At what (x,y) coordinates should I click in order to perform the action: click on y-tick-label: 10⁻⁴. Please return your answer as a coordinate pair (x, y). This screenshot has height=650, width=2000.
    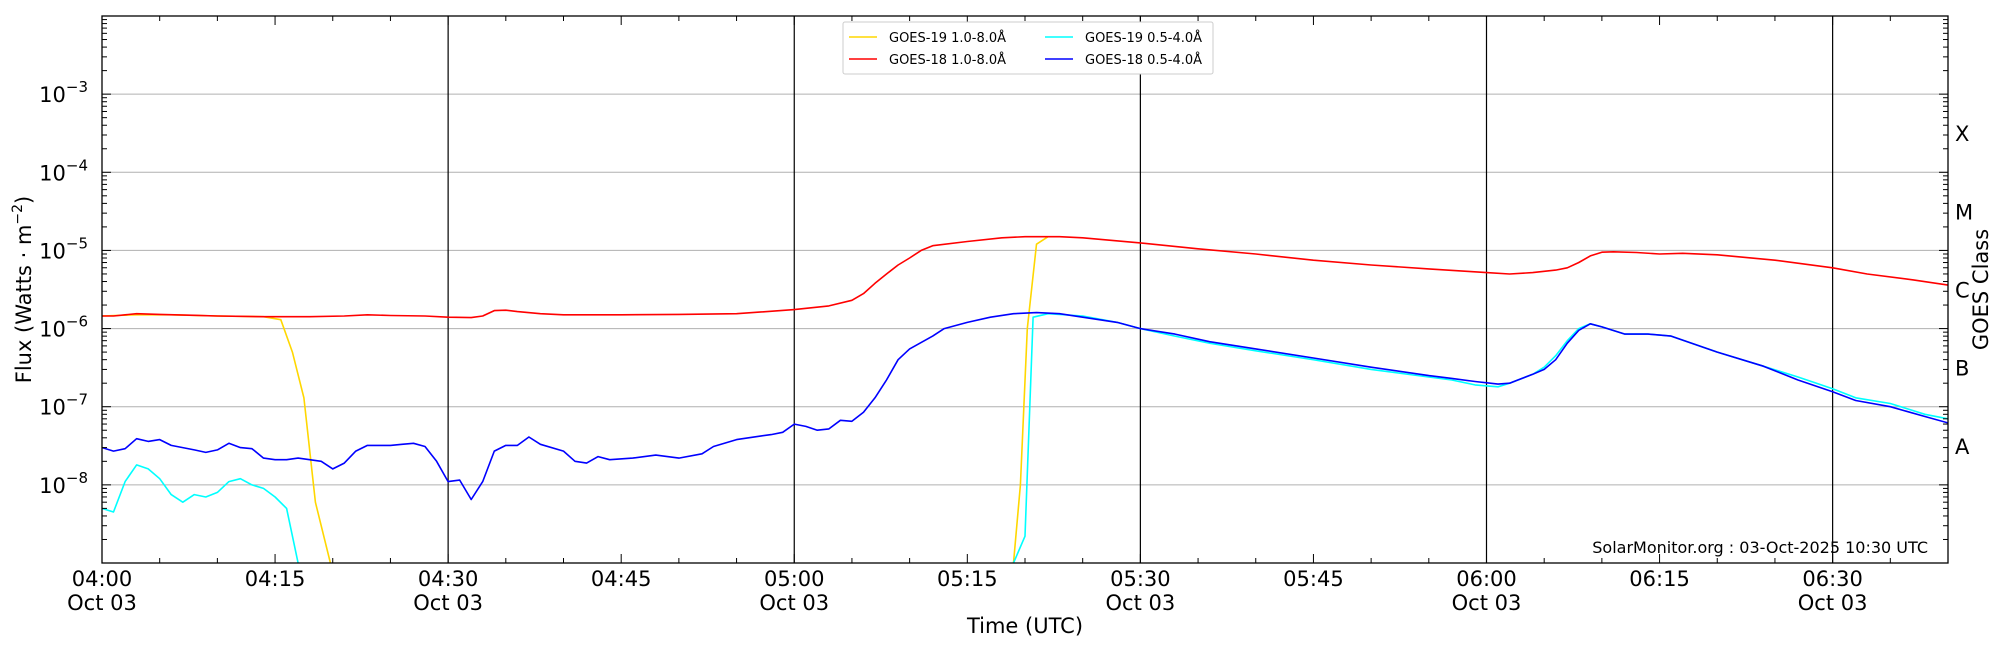
    Looking at the image, I should click on (63, 170).